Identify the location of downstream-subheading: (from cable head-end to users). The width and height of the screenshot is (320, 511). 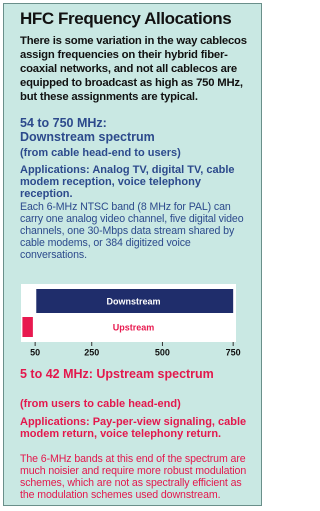
(100, 153).